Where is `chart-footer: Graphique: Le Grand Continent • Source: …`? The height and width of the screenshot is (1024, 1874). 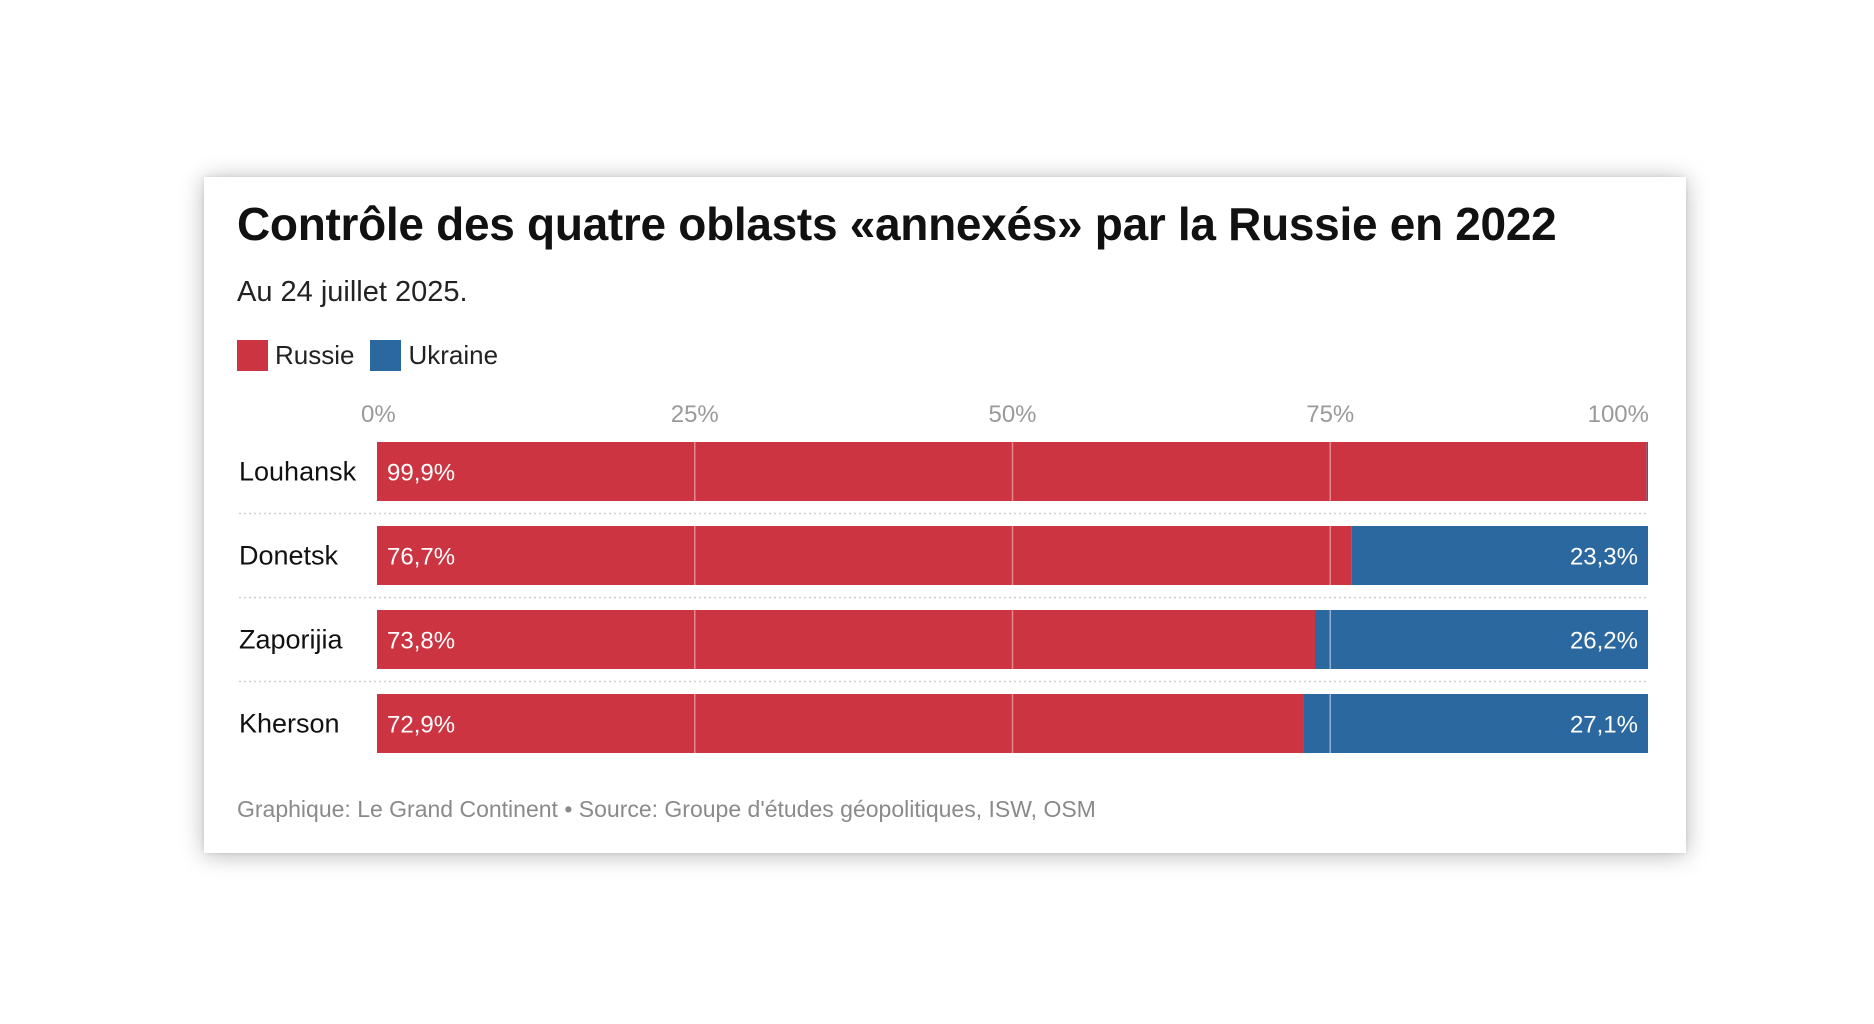
chart-footer: Graphique: Le Grand Continent • Source: … is located at coordinates (666, 809).